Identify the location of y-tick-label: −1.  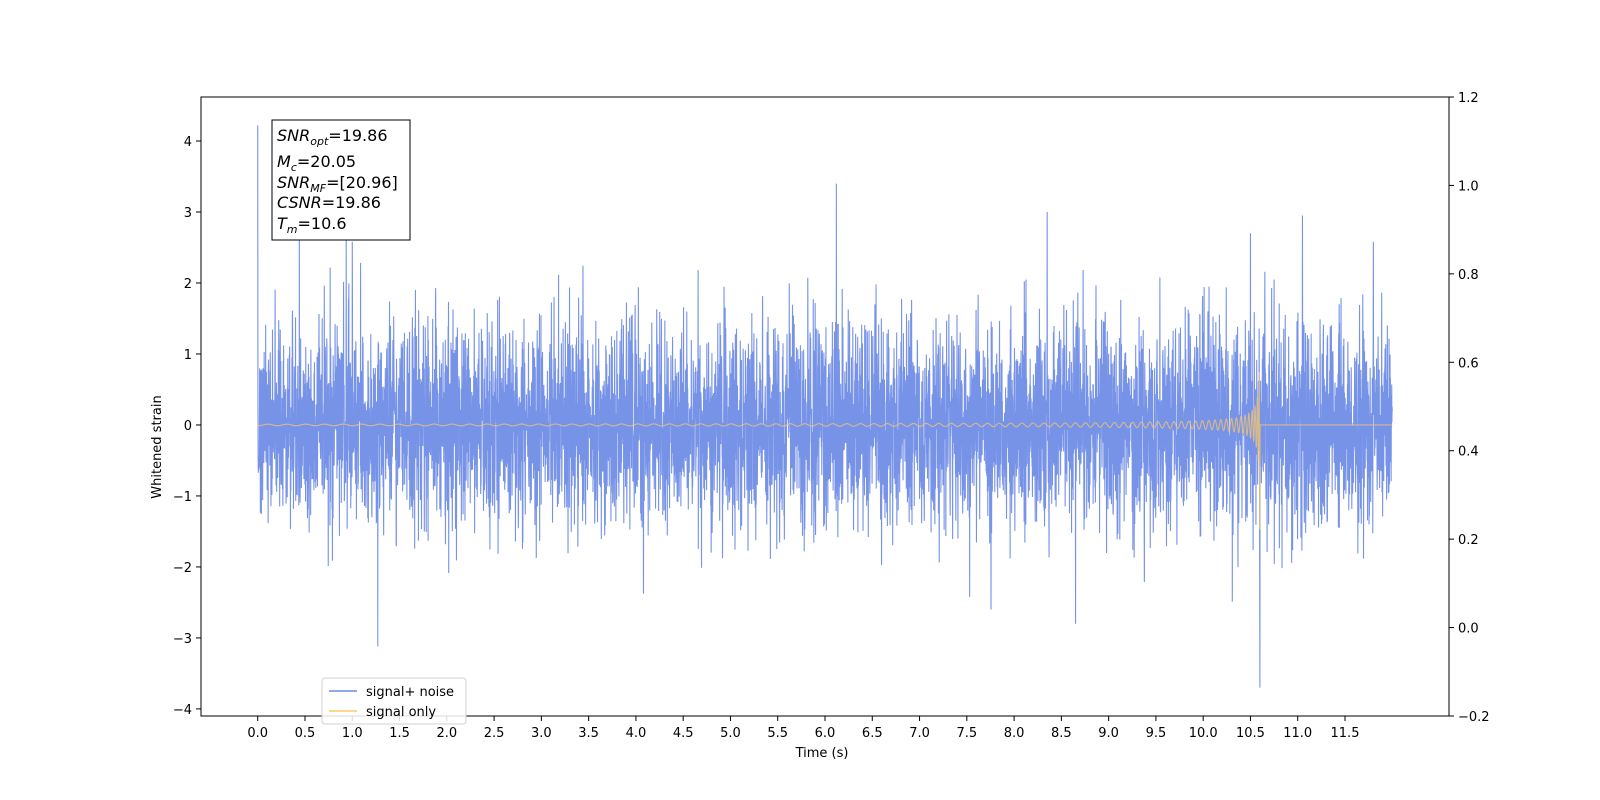
(182, 497).